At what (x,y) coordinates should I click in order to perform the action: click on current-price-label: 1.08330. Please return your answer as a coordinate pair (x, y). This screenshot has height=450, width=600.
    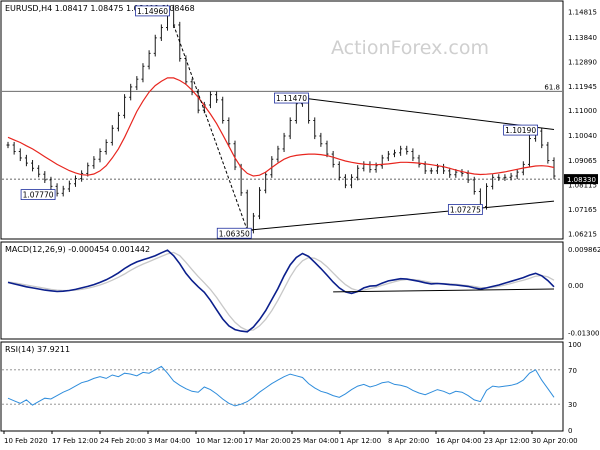
    Looking at the image, I should click on (581, 180).